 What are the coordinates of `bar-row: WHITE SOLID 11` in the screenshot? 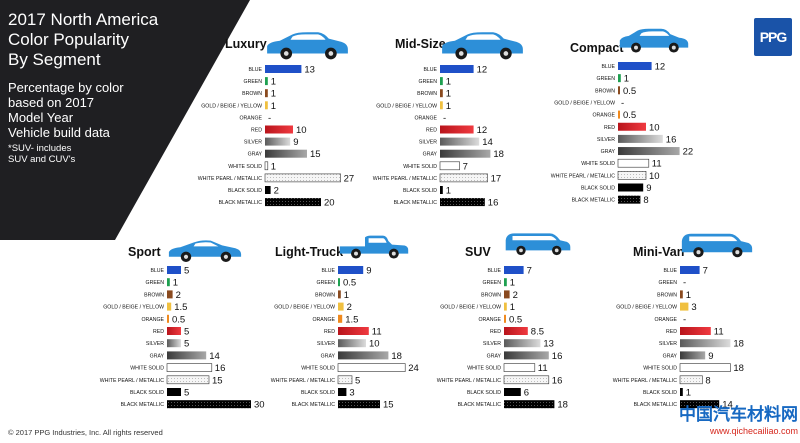 It's located at (507, 368).